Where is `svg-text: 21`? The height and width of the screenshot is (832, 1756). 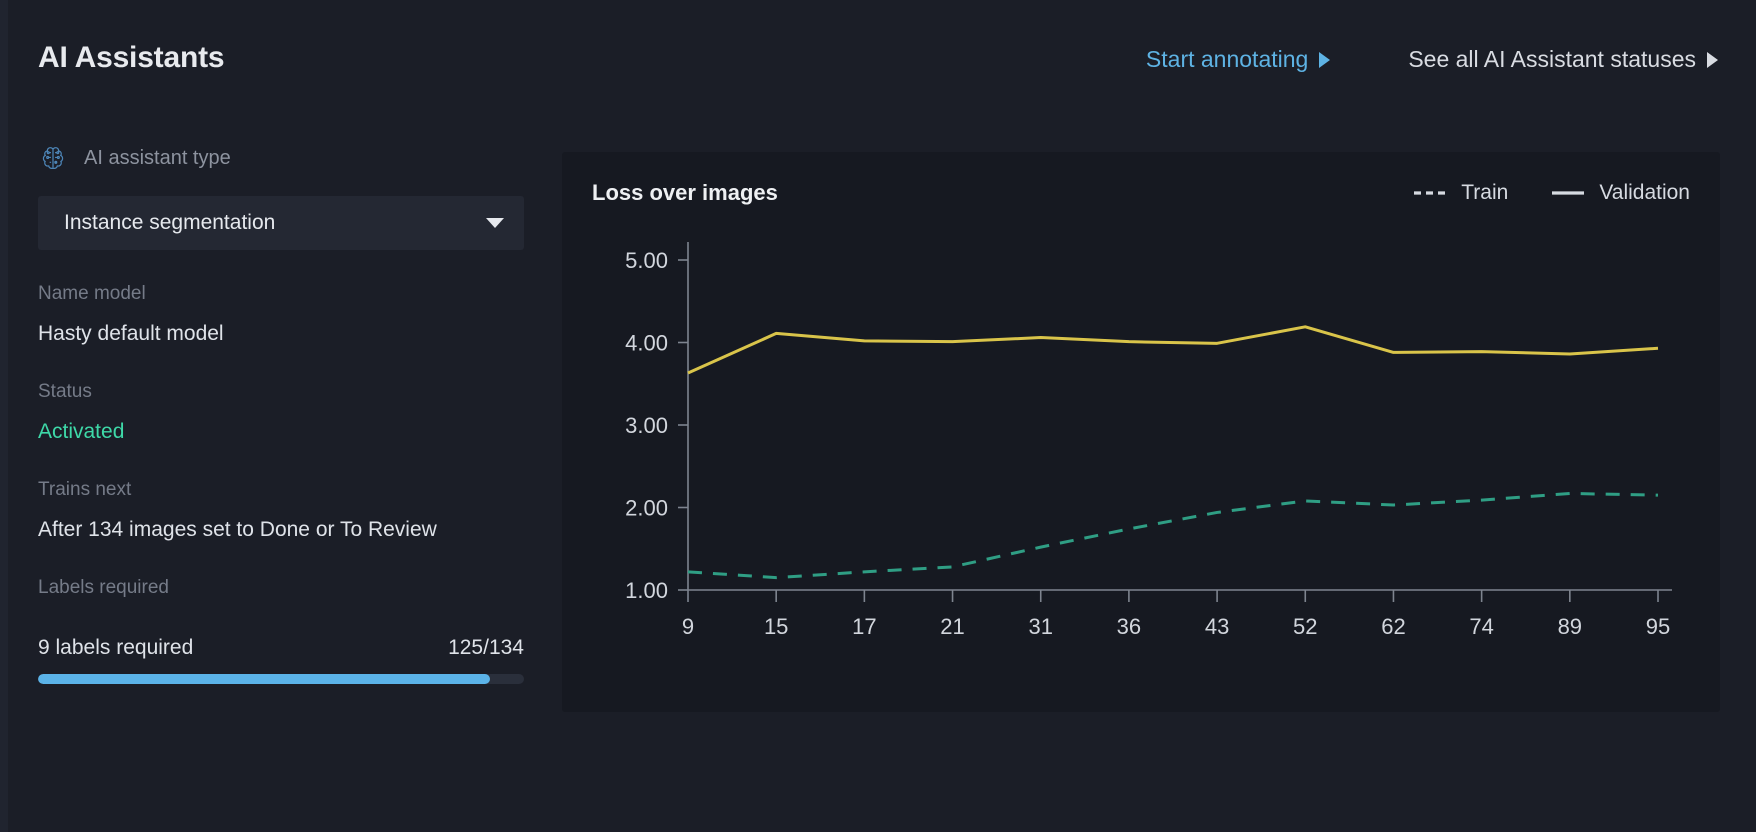
svg-text: 21 is located at coordinates (952, 626).